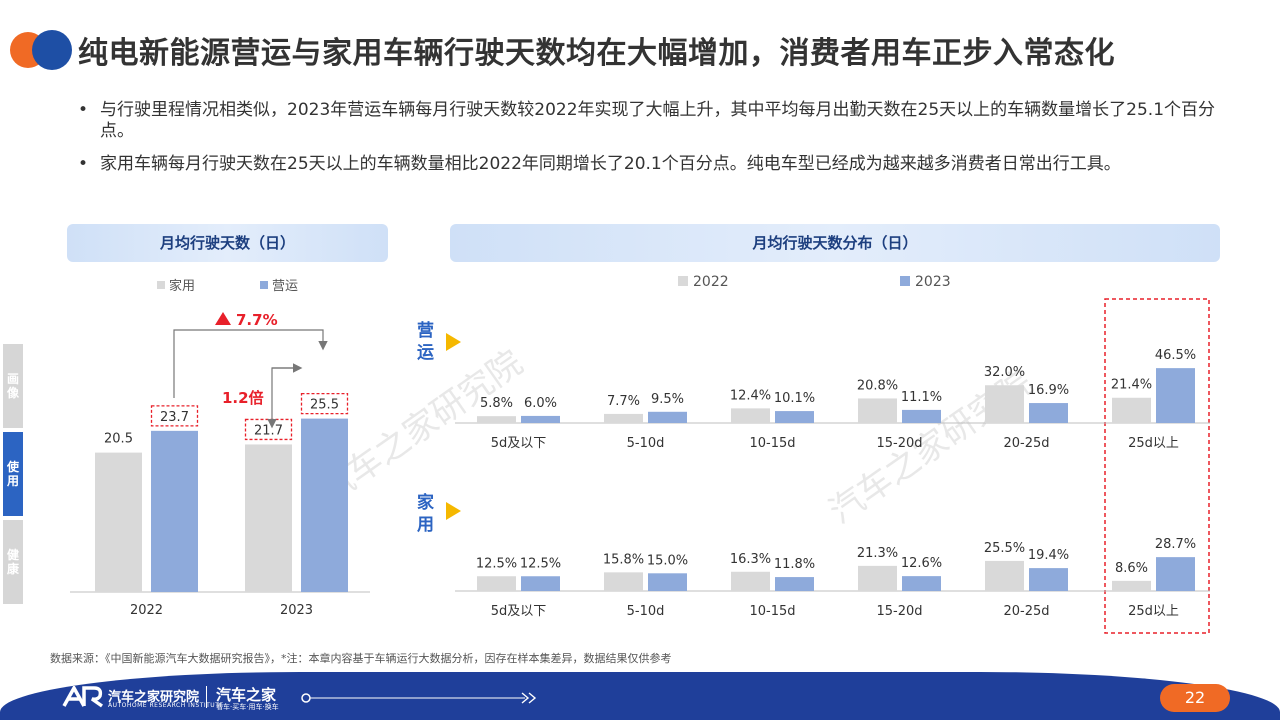 The image size is (1280, 720). Describe the element at coordinates (794, 398) in the screenshot. I see `value-label: 10.1%` at that location.